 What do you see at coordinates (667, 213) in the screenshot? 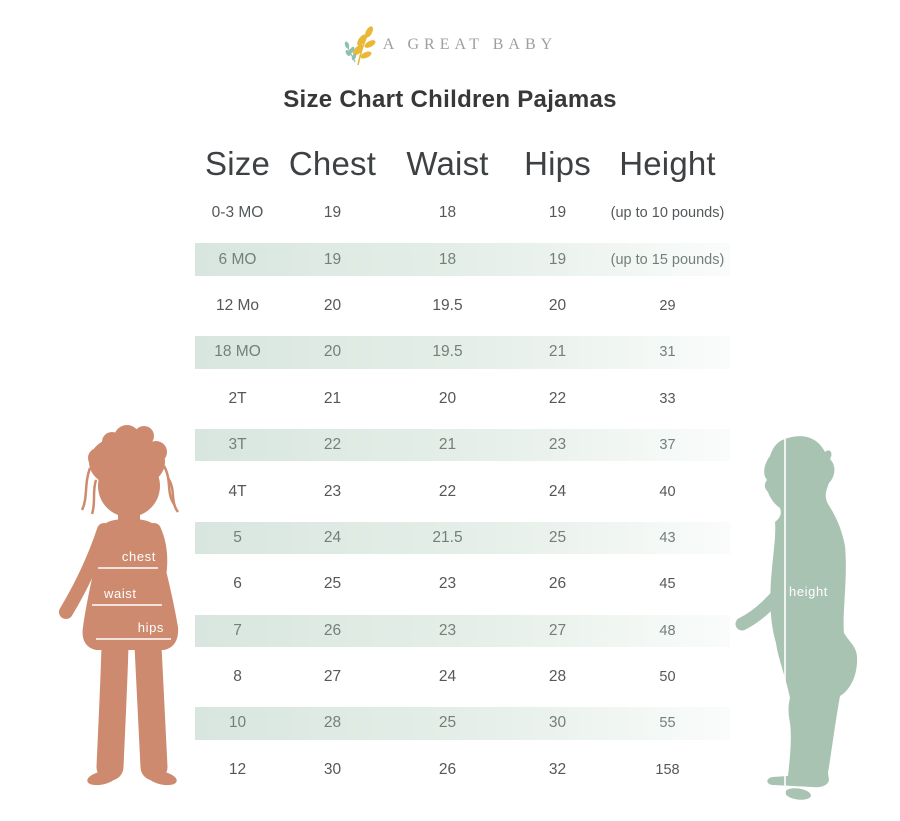
I see `cell-height: (up to 10 pounds)` at bounding box center [667, 213].